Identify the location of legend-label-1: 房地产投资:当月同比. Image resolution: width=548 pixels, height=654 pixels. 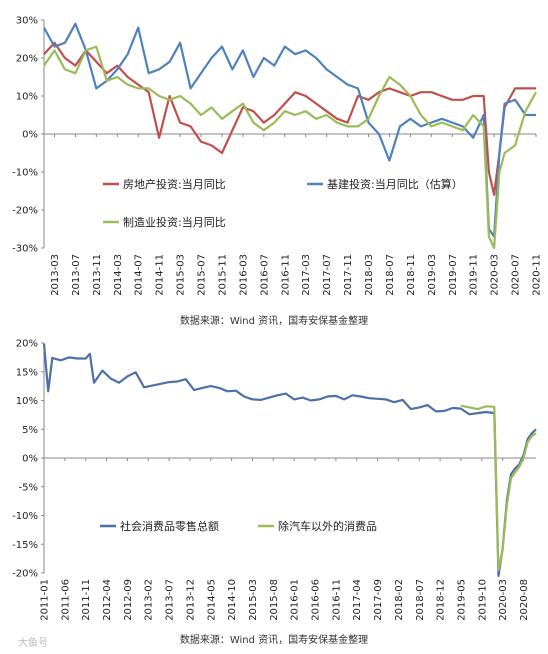
(174, 184).